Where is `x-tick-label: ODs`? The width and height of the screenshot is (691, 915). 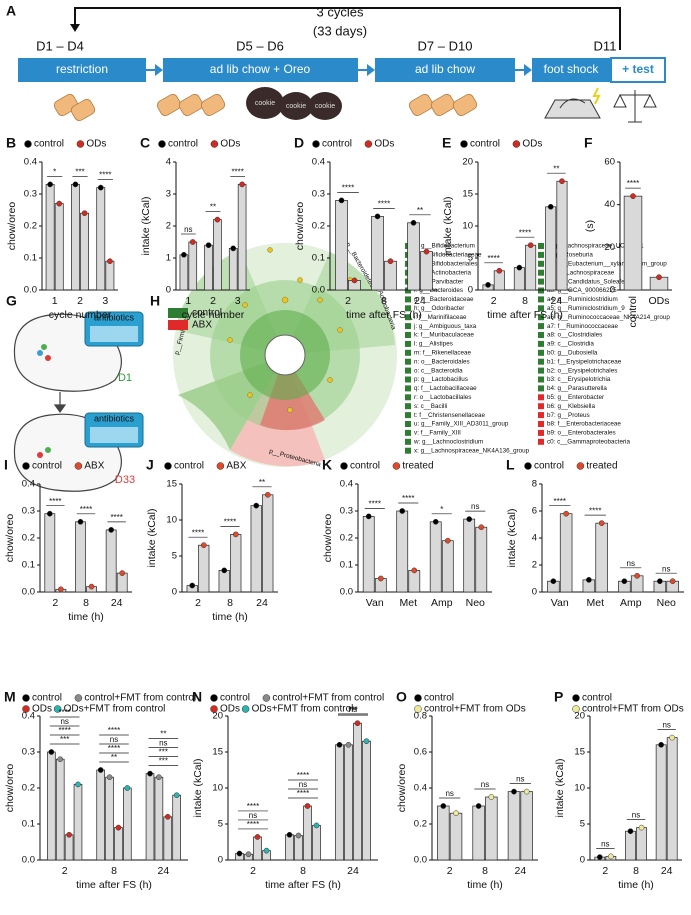 x-tick-label: ODs is located at coordinates (659, 301).